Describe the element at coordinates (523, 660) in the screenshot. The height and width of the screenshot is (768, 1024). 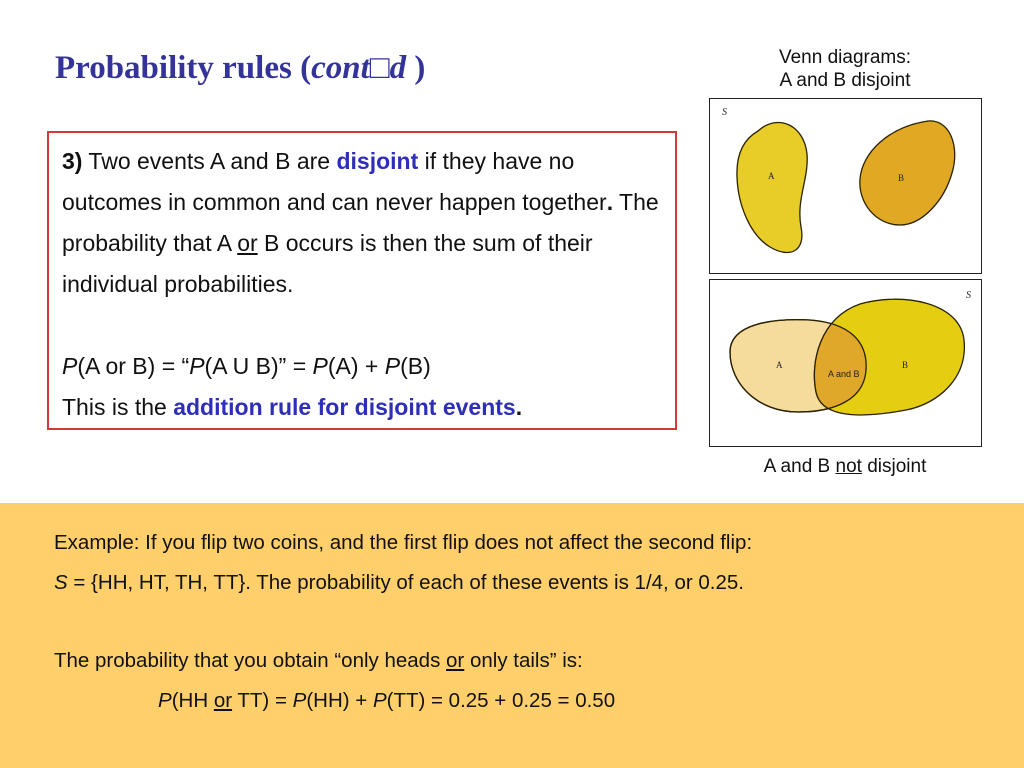
I see `example-line3-post: only tails” is:` at that location.